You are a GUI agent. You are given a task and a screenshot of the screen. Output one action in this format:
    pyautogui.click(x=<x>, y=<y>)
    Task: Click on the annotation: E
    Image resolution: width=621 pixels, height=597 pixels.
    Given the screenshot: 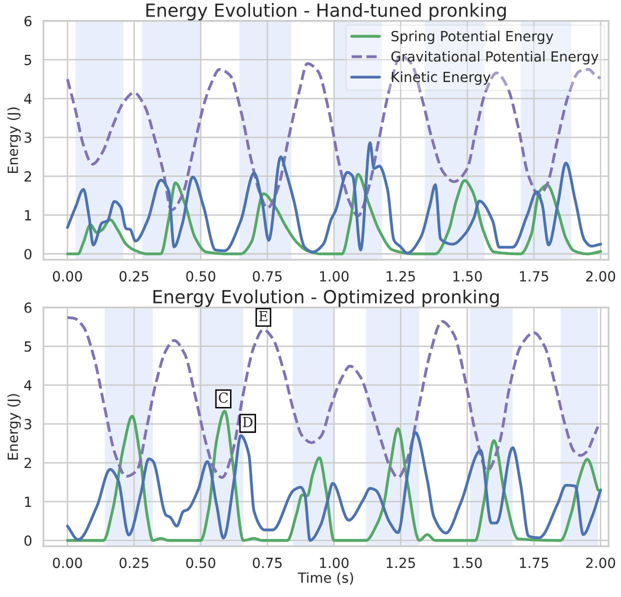 What is the action you would take?
    pyautogui.click(x=263, y=316)
    